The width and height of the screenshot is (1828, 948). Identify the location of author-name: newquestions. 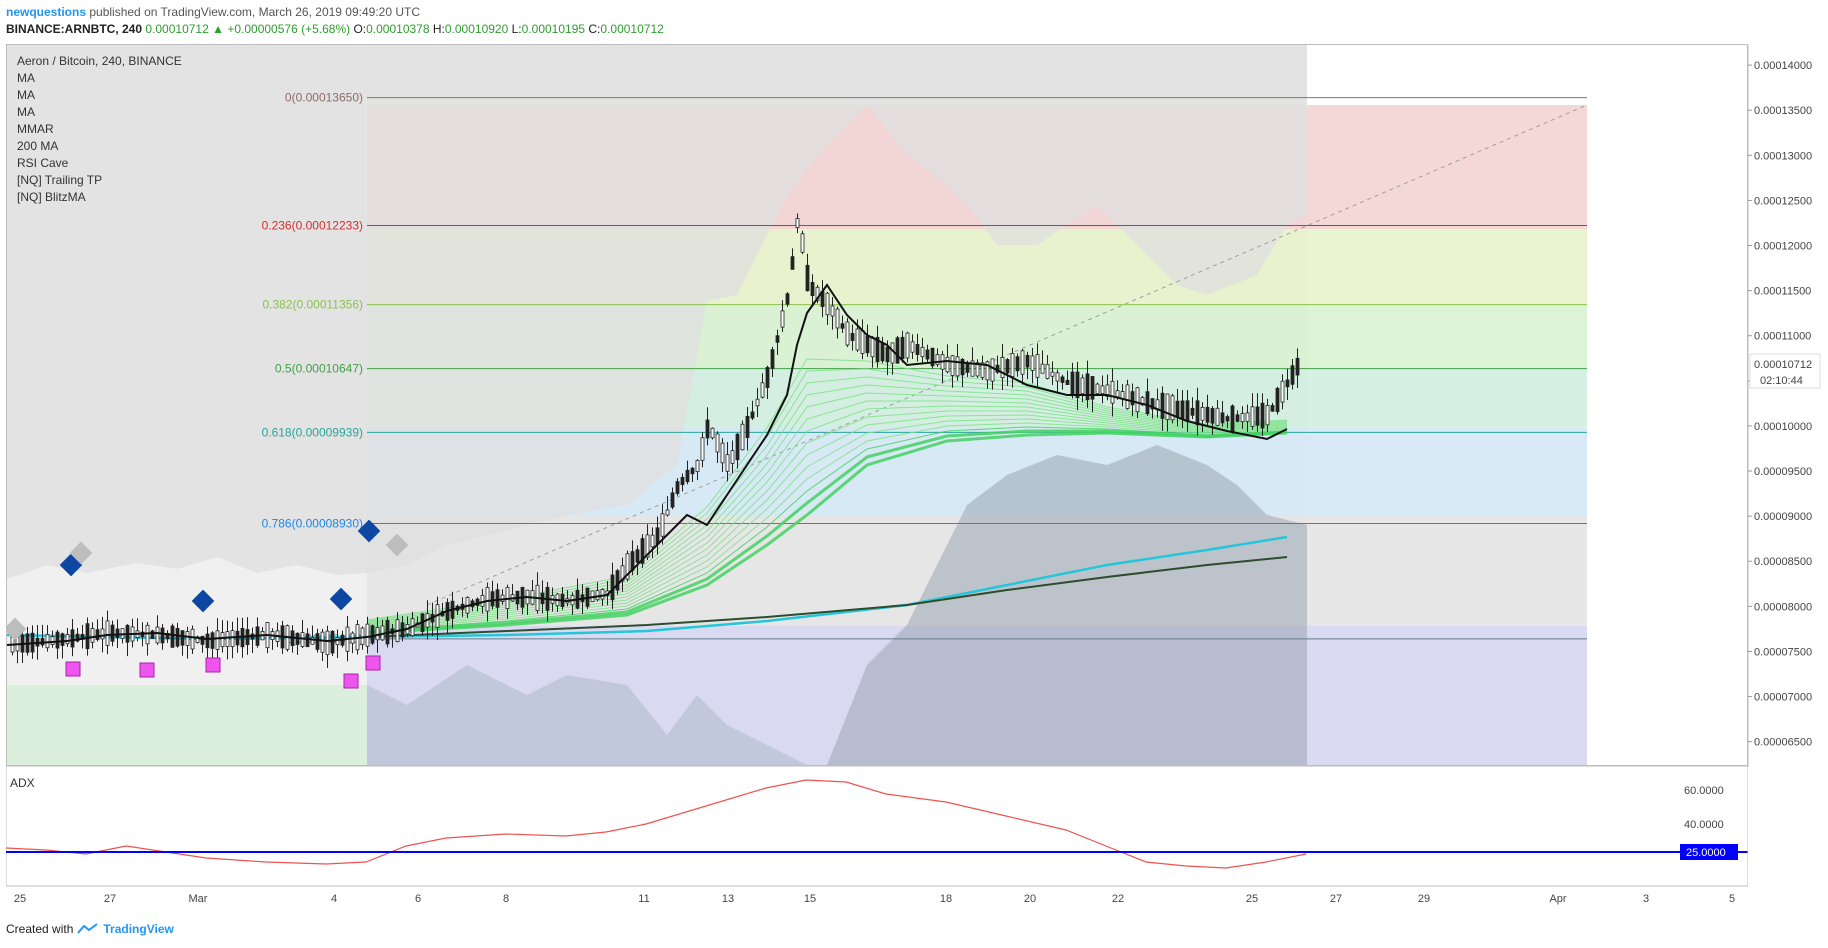
(46, 12).